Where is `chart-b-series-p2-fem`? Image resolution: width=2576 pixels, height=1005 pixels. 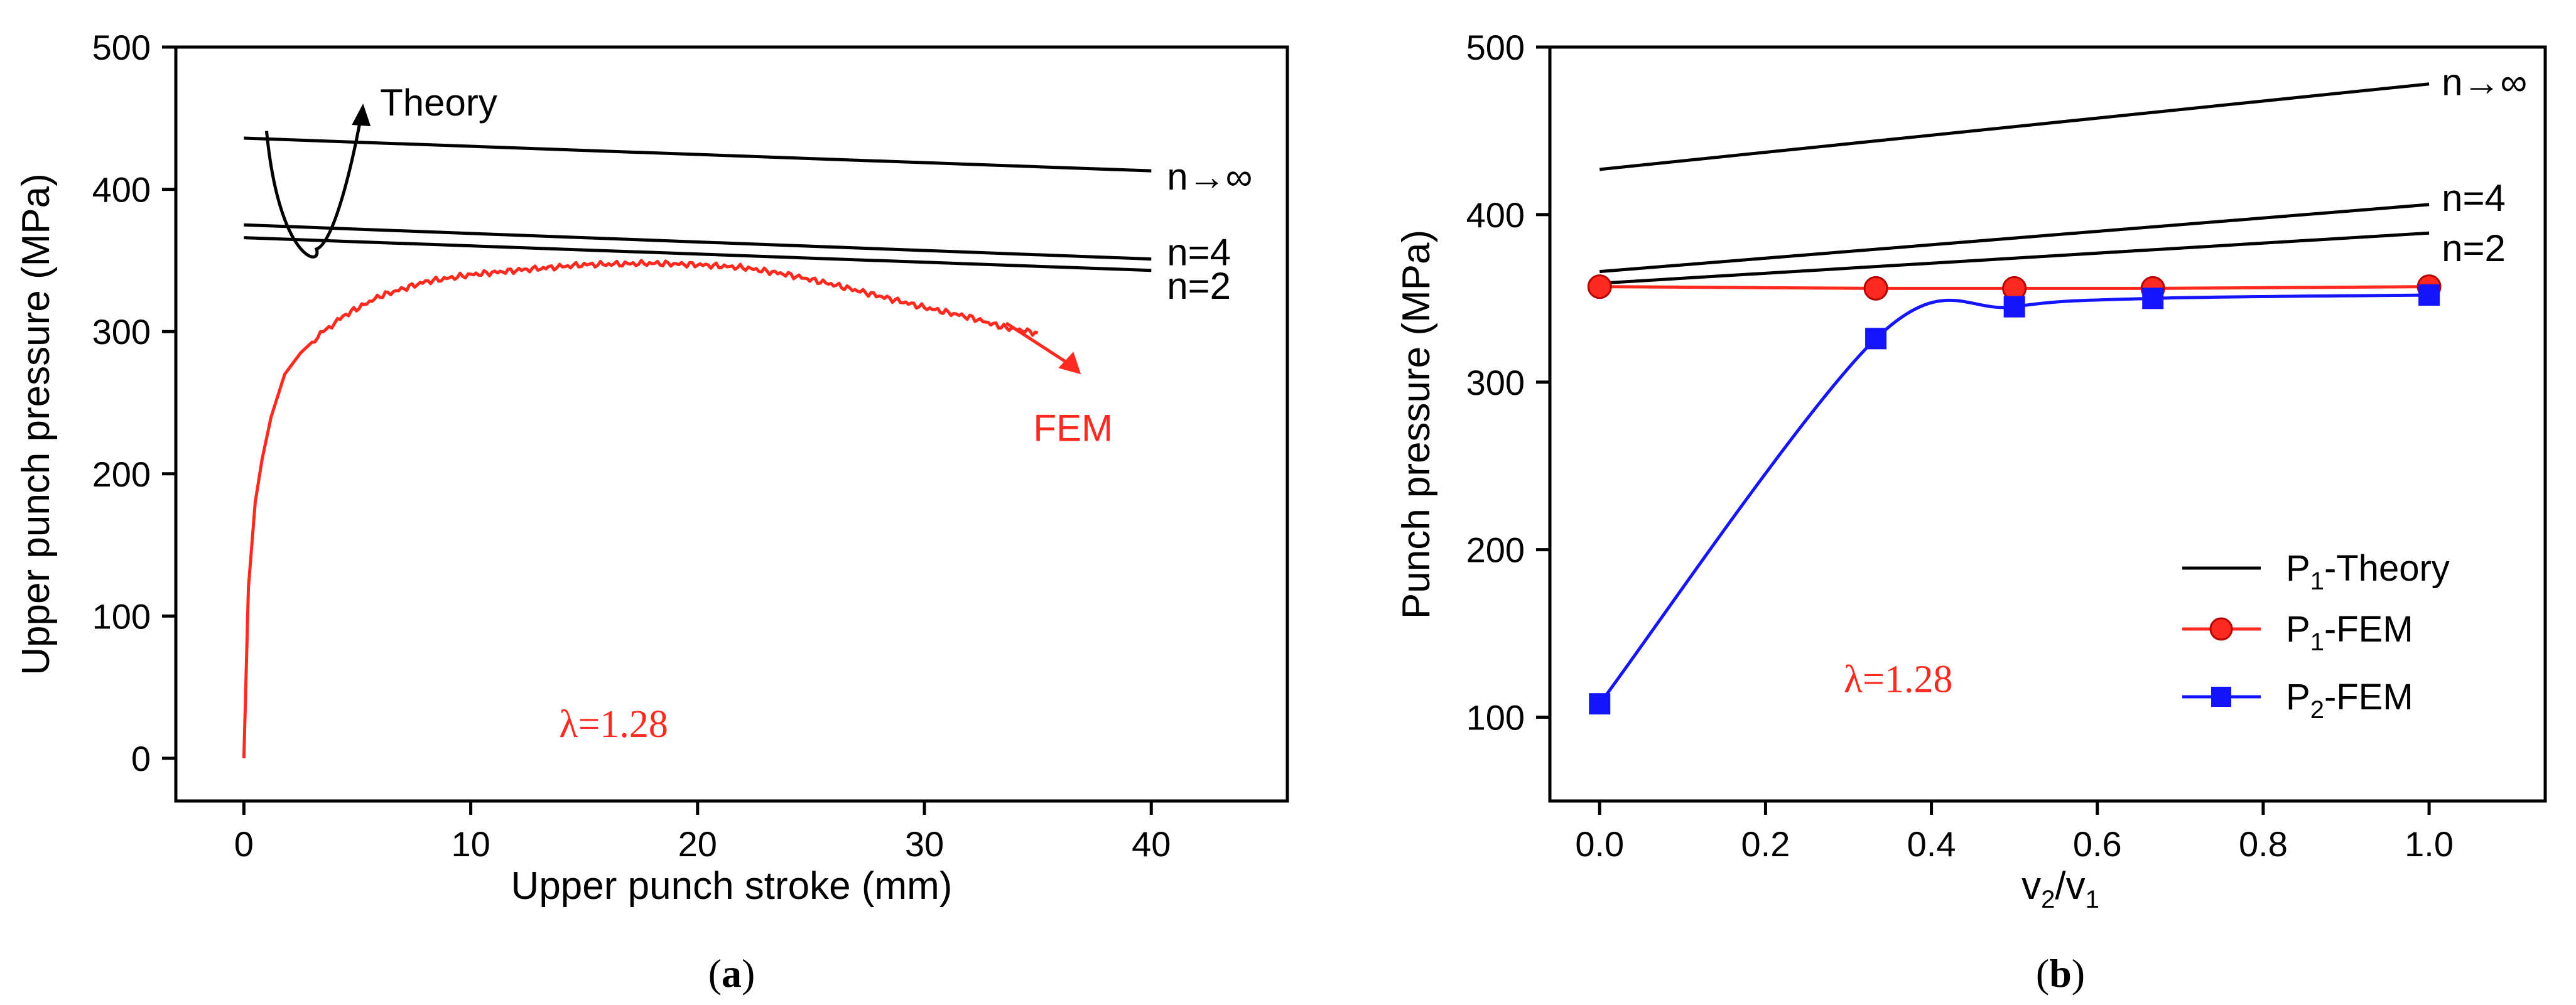
chart-b-series-p2-fem is located at coordinates (2014, 499).